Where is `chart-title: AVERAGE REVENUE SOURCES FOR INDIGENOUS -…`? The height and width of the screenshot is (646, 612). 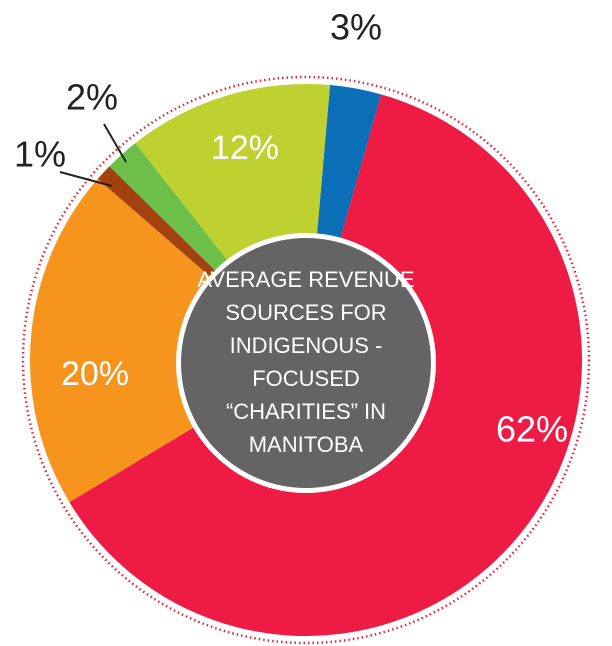 chart-title: AVERAGE REVENUE SOURCES FOR INDIGENOUS -… is located at coordinates (306, 362).